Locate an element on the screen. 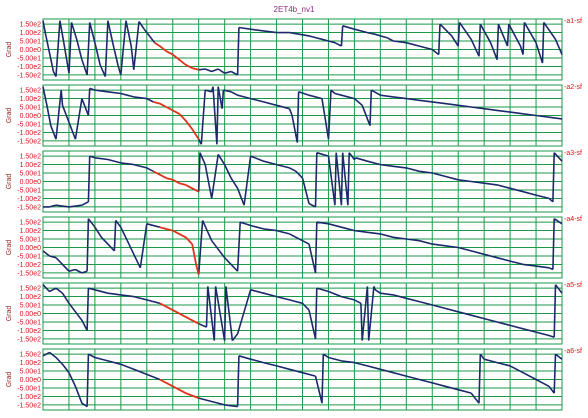  channel-label: -a5-sf is located at coordinates (573, 285).